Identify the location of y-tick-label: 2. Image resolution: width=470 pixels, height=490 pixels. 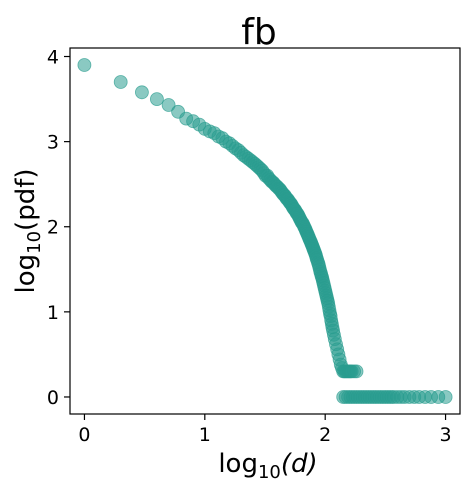
(53, 228).